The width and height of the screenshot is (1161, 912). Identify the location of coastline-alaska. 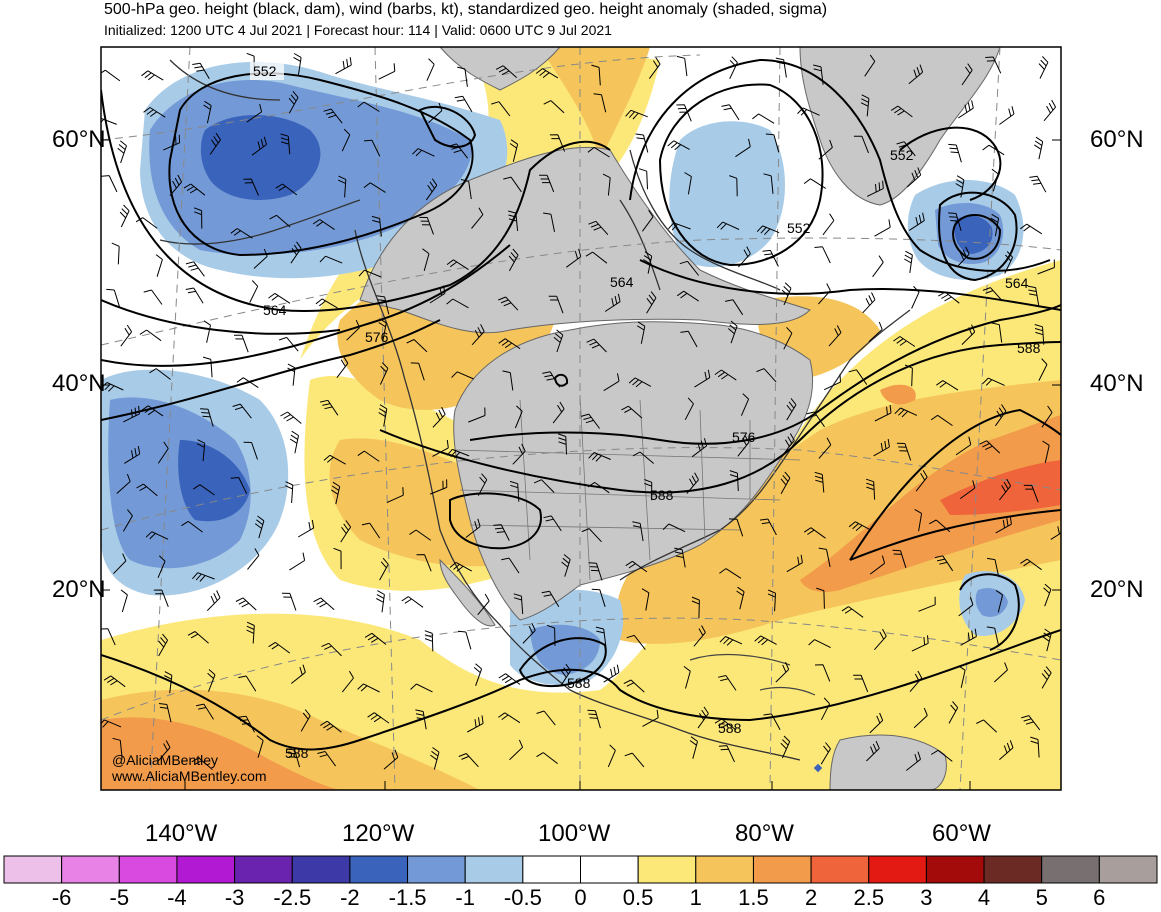
(260, 152).